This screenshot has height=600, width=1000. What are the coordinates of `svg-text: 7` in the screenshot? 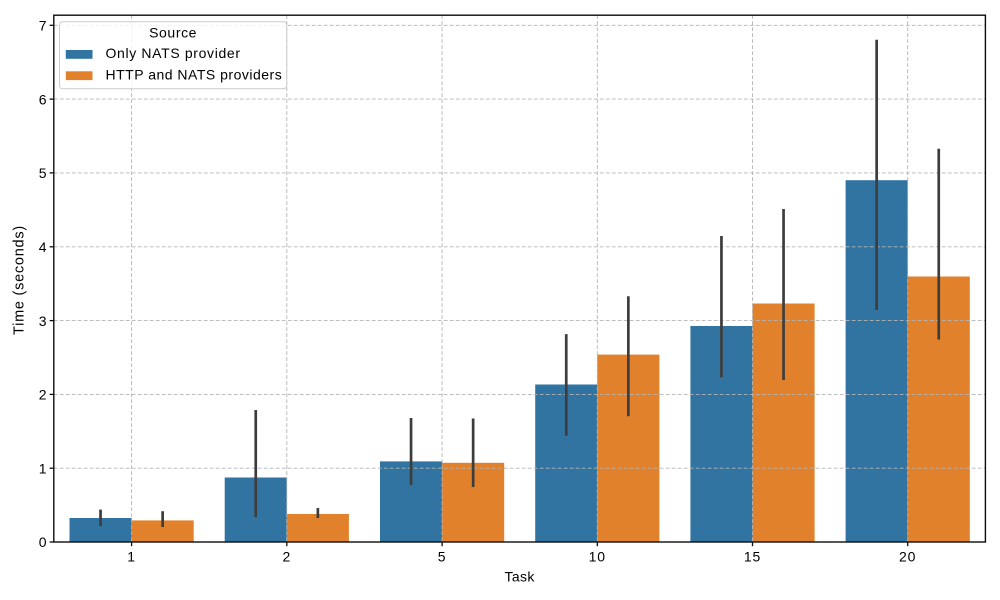 It's located at (43, 26).